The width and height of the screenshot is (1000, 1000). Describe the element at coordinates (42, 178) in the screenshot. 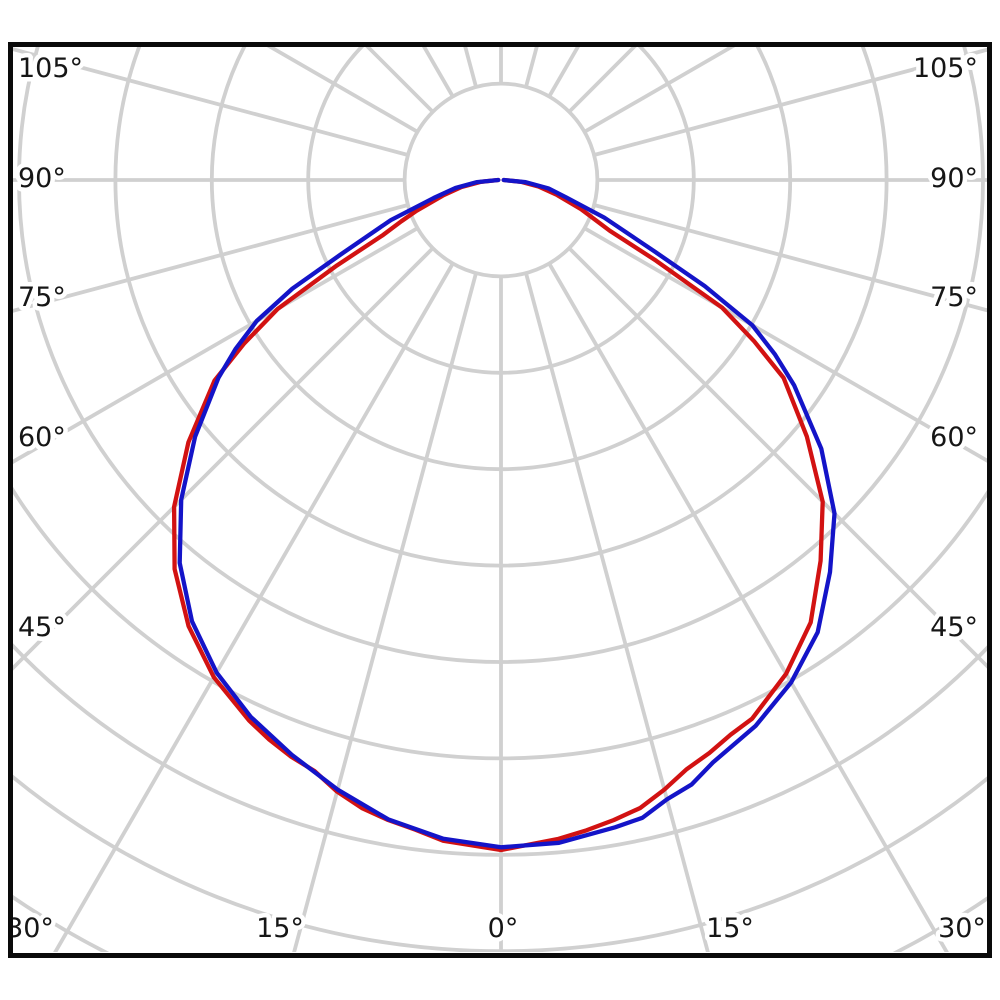

I see `angle-label-left: 90°` at that location.